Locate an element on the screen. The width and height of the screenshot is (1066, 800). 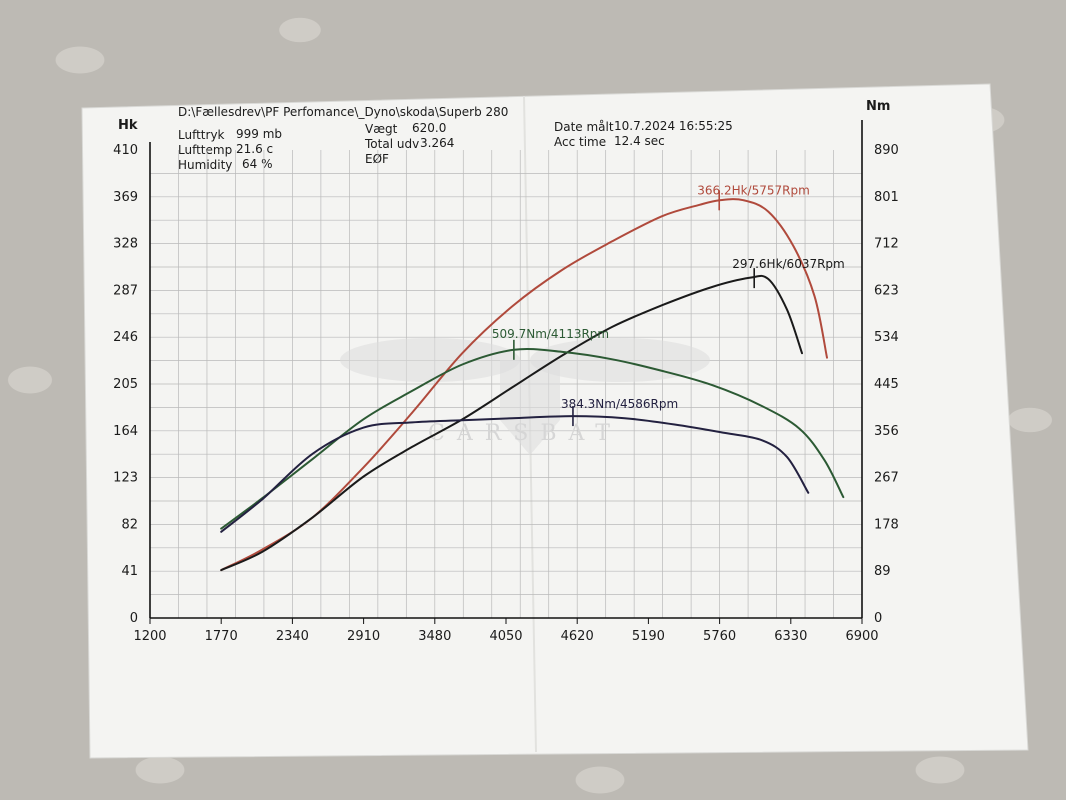
left-tick-label: 369 is located at coordinates (125, 197).